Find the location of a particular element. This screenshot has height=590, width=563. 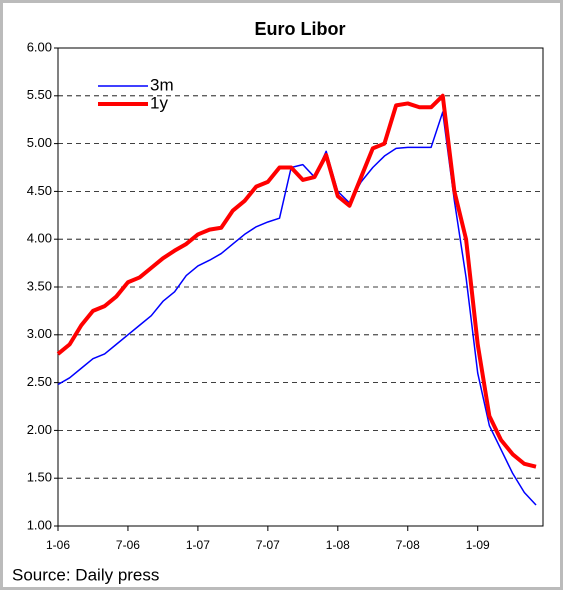

x-tick-label: 7-06 is located at coordinates (128, 545).